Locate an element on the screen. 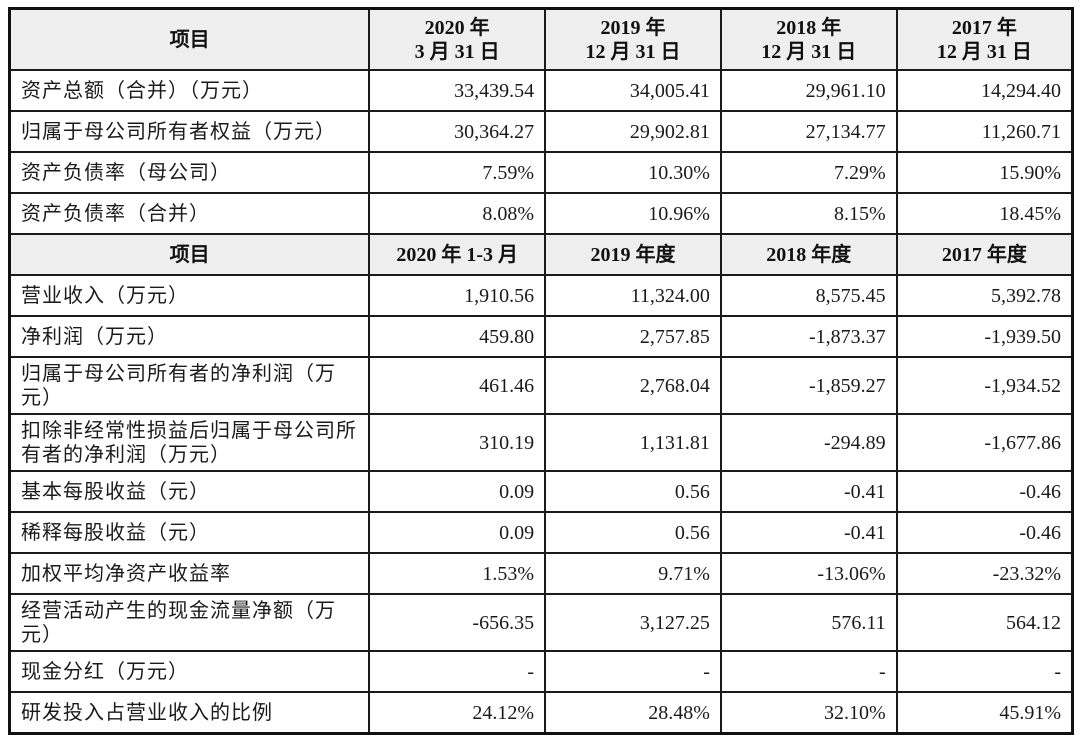 The image size is (1080, 755). row-label: 资产负债率（母公司） is located at coordinates (189, 172).